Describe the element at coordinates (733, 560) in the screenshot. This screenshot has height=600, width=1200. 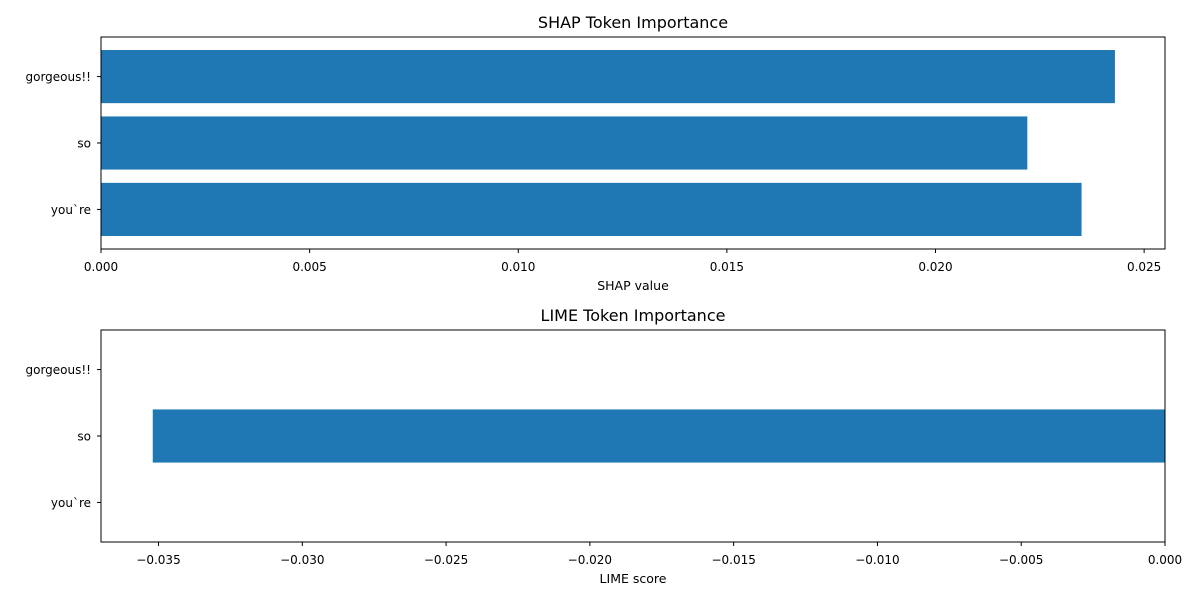
I see `x-tick-label: −0.015` at that location.